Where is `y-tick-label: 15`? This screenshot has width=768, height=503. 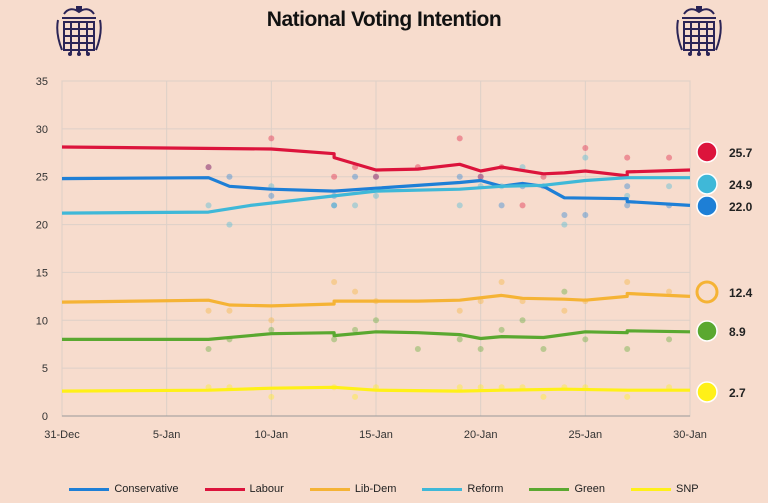
y-tick-label: 15 is located at coordinates (42, 273).